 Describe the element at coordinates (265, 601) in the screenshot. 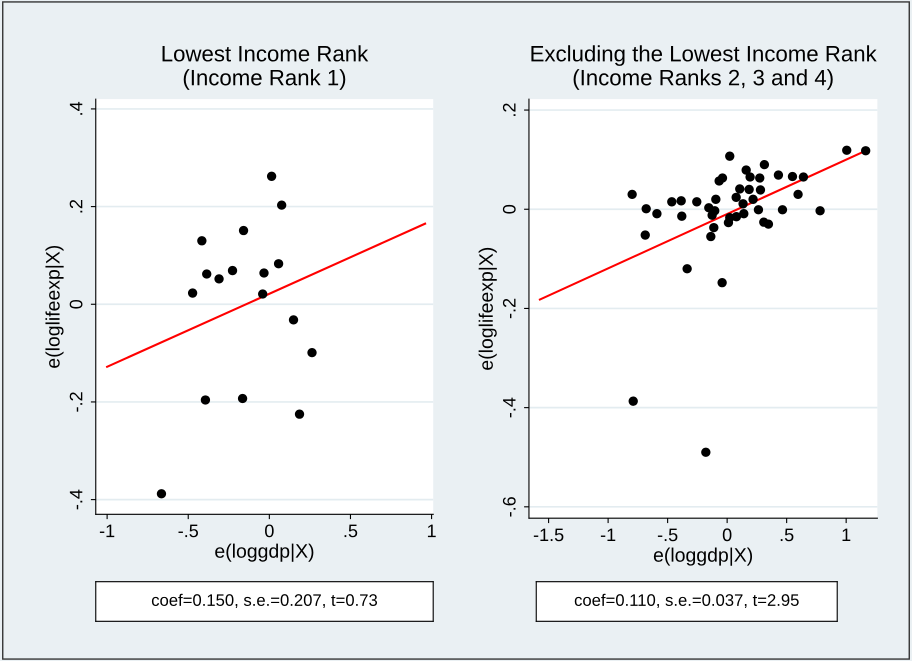

I see `text: coef=0.150, s.e.=0.207, t=0.73` at that location.